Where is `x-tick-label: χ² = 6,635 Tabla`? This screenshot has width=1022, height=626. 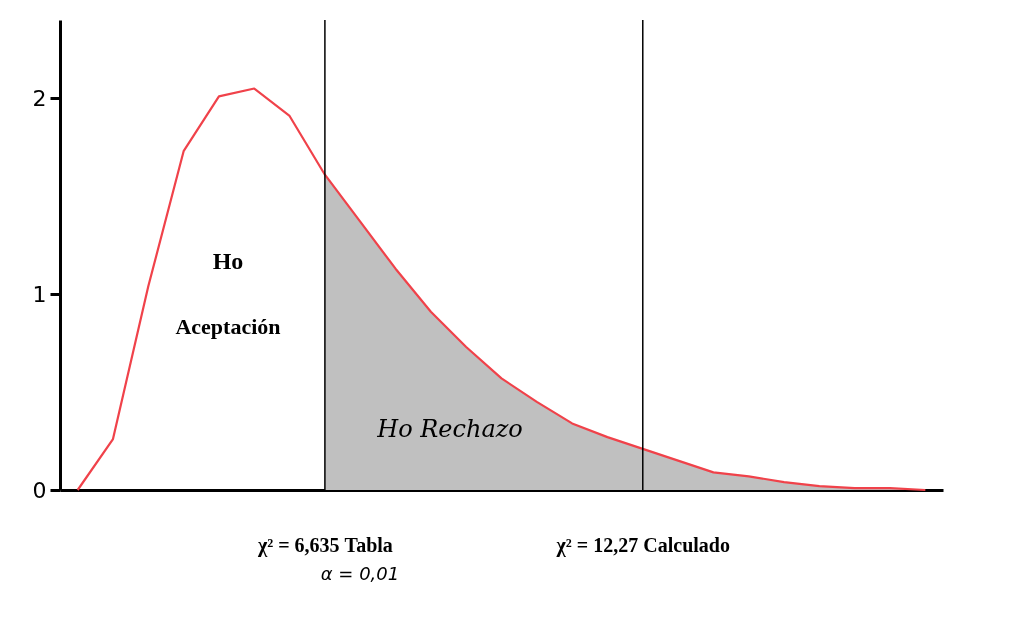 x-tick-label: χ² = 6,635 Tabla is located at coordinates (324, 545).